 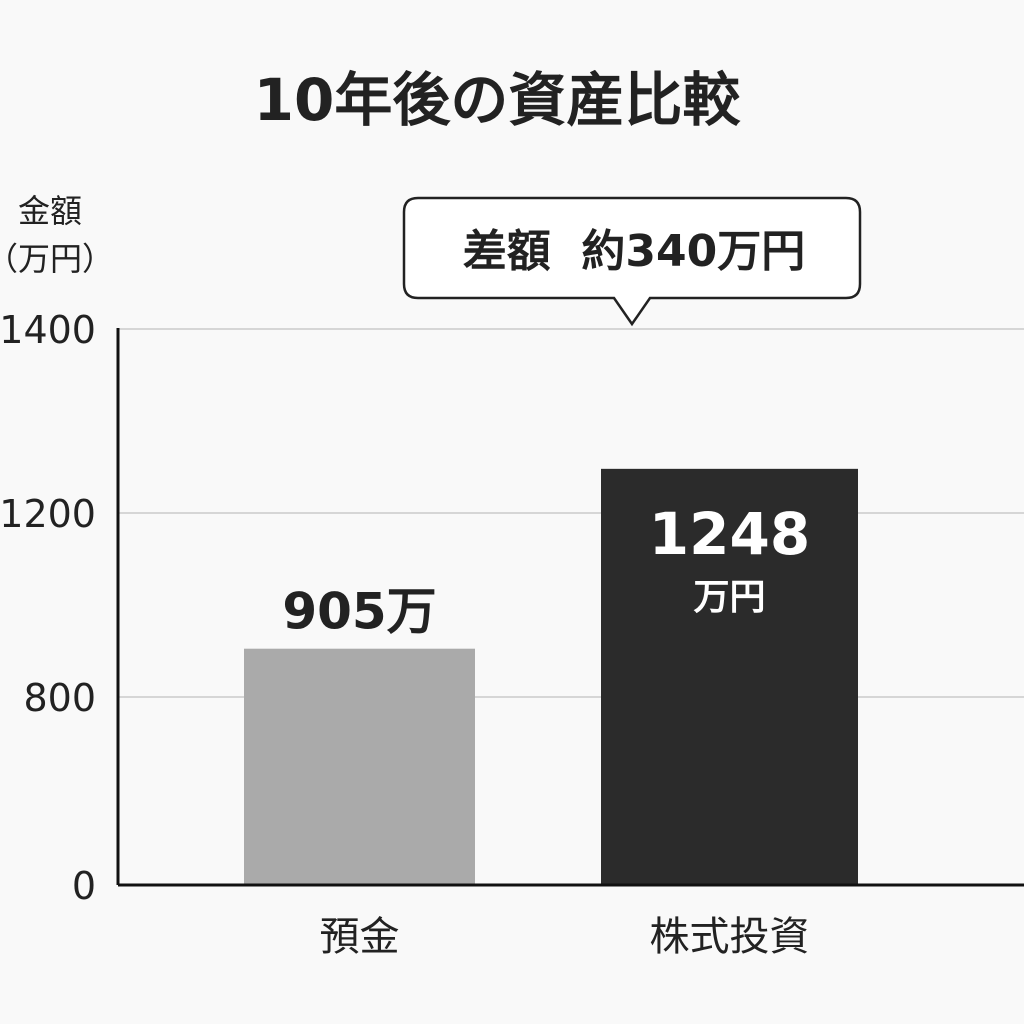 What do you see at coordinates (50, 211) in the screenshot?
I see `y-axis-label-line1: 金額` at bounding box center [50, 211].